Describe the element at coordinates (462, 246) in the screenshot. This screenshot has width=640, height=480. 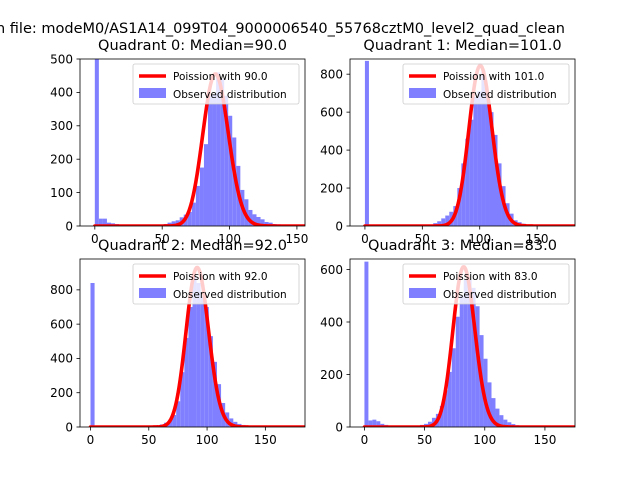
I see `panel-title: Quadrant 3: Median=83.0` at that location.